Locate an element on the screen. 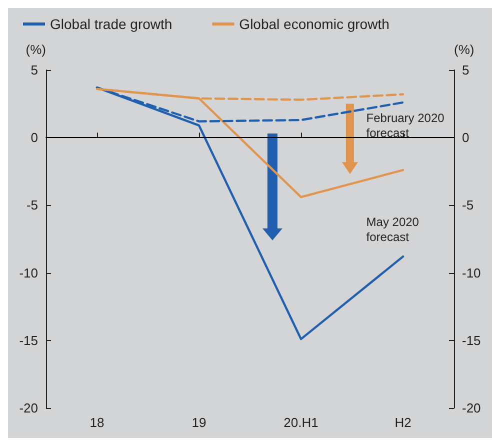 Image resolution: width=500 pixels, height=446 pixels. annotation: May 2020 forecast is located at coordinates (393, 229).